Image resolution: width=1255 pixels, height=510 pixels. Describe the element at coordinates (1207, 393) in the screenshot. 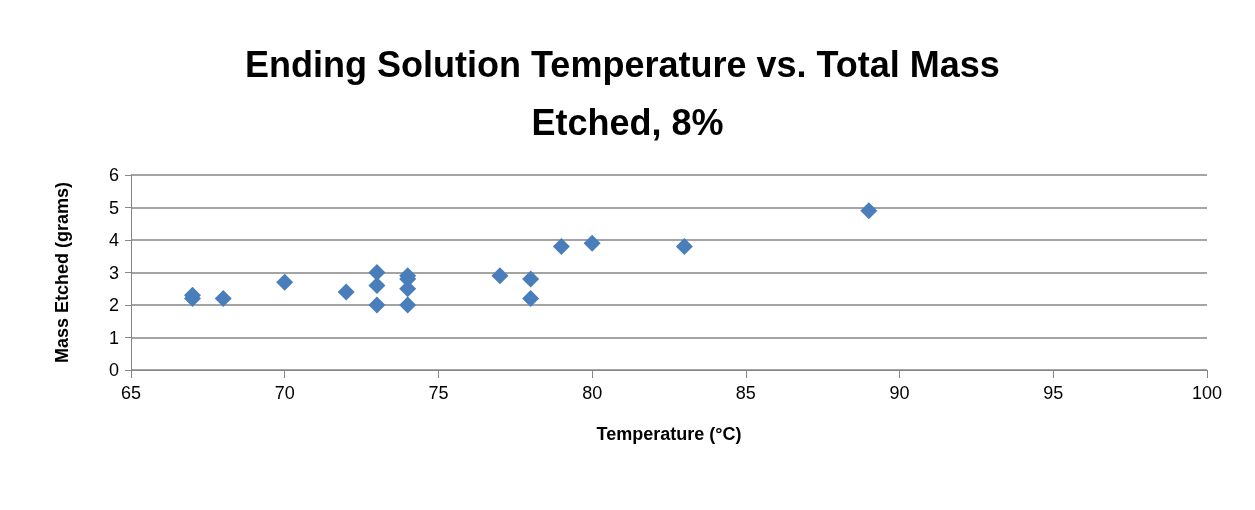

I see `x-tick-label: 100` at that location.